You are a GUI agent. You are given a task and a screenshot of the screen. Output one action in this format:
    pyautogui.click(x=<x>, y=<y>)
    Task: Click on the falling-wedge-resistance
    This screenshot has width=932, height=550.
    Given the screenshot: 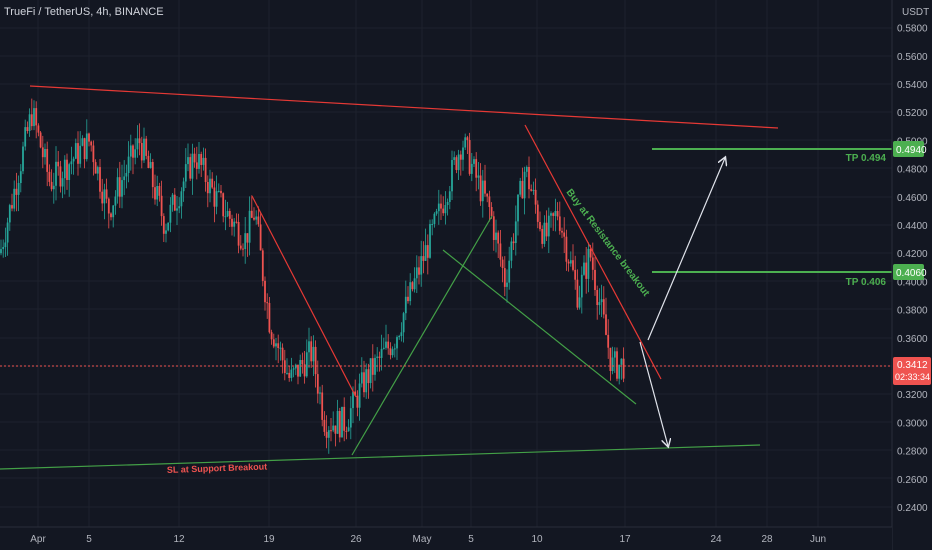 What is the action you would take?
    pyautogui.click(x=593, y=252)
    